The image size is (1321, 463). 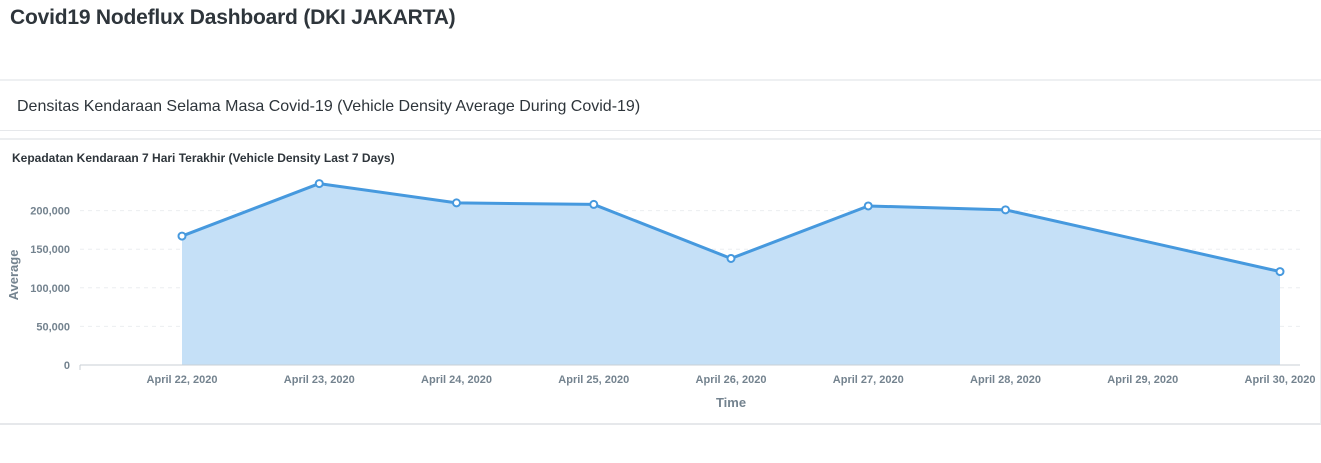 What do you see at coordinates (67, 366) in the screenshot?
I see `y-tick-label: 0` at bounding box center [67, 366].